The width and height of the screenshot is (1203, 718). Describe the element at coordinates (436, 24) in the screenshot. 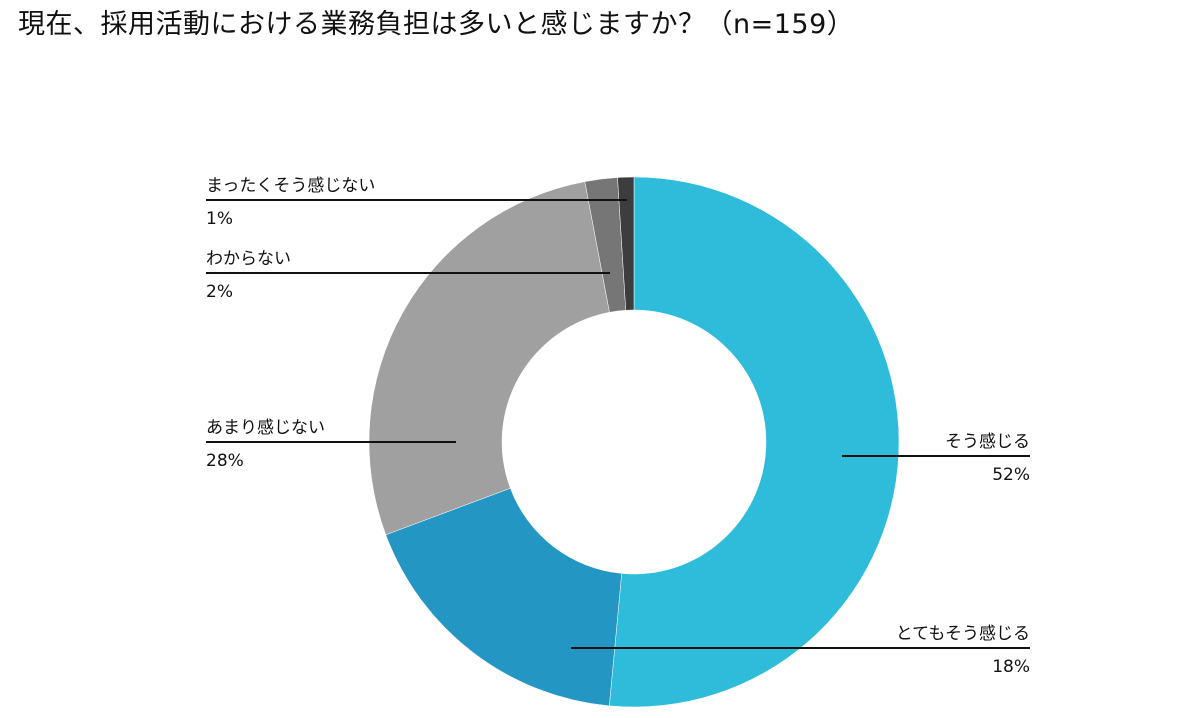

I see `chart-title: 現在、採用活動における業務負担は多いと感じますか？（n=159）` at that location.